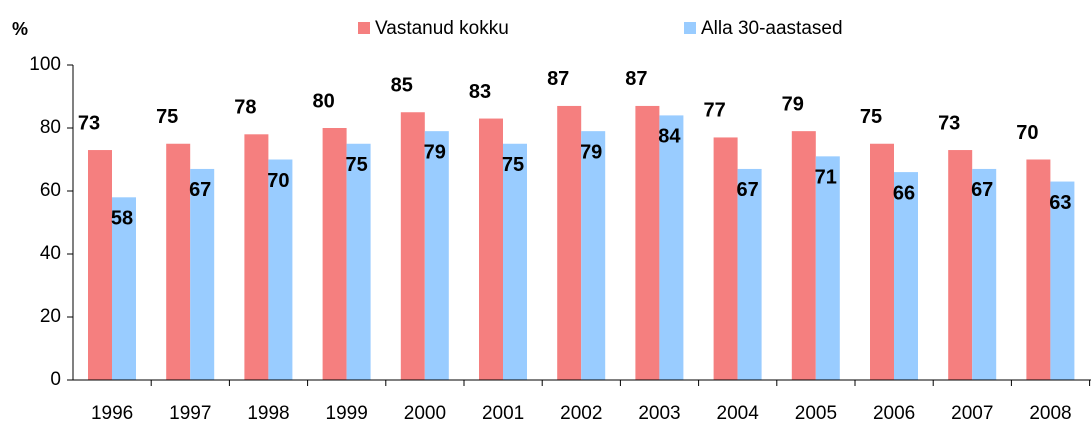 This screenshot has width=1091, height=428. Describe the element at coordinates (894, 413) in the screenshot. I see `x-tick-label: 2006` at that location.